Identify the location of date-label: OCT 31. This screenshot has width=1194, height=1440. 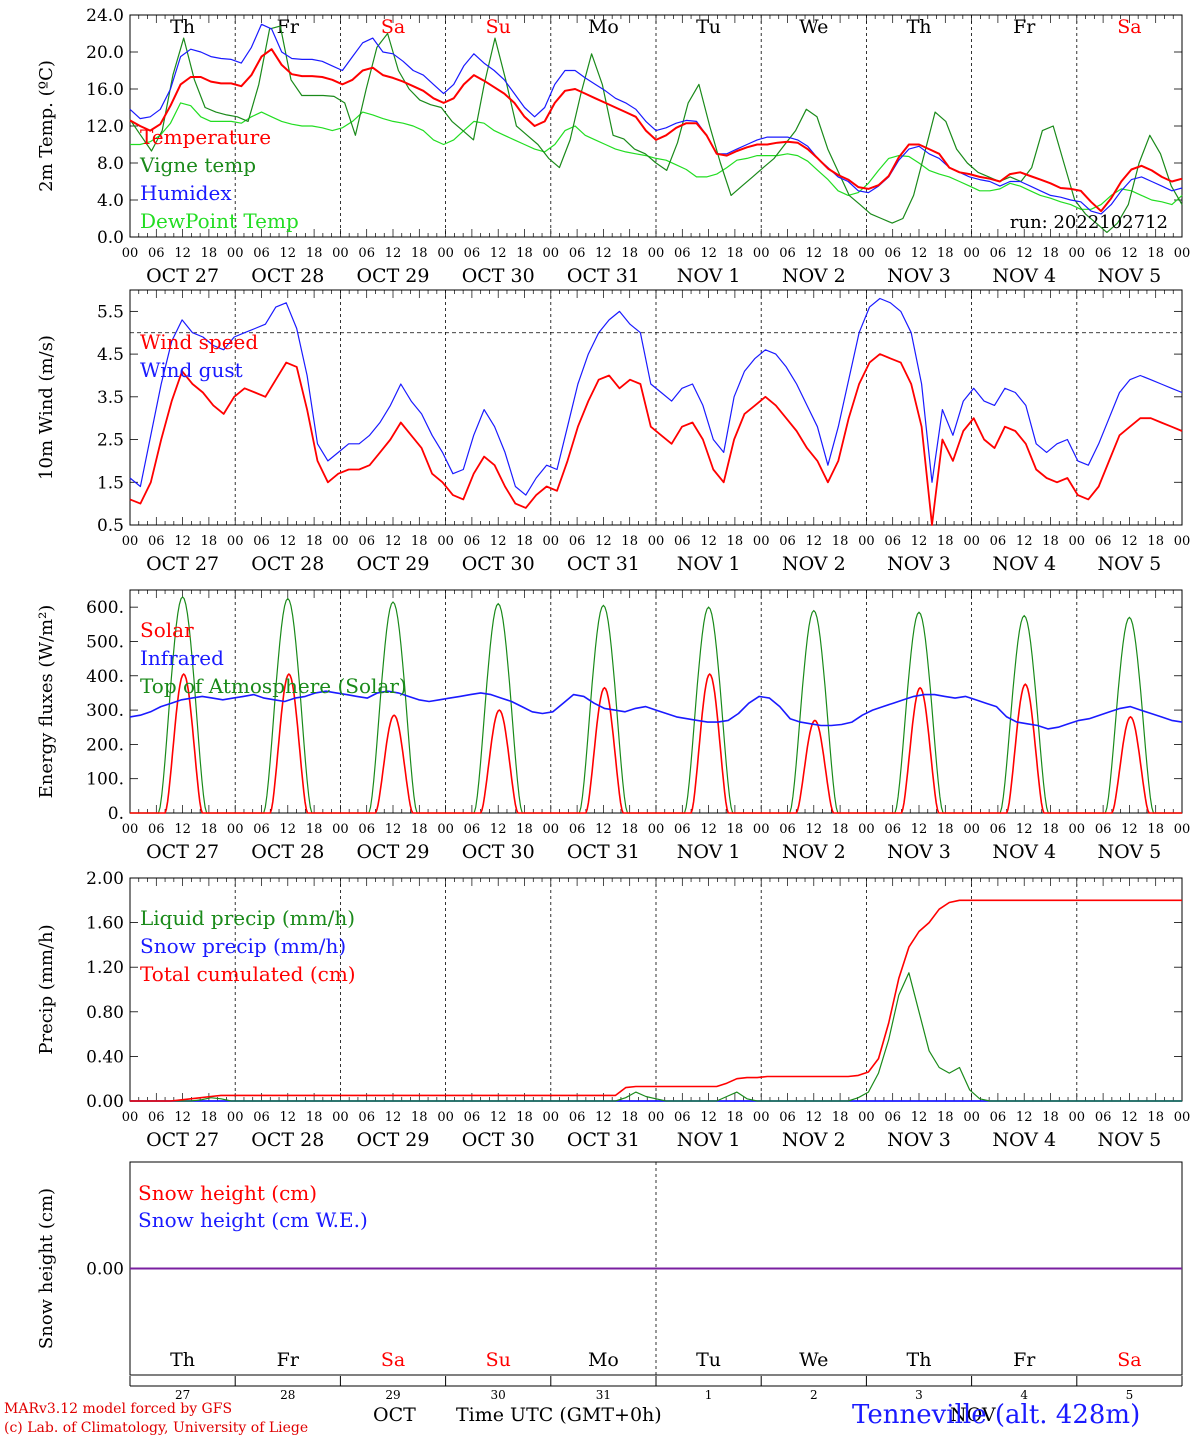
(603, 1140).